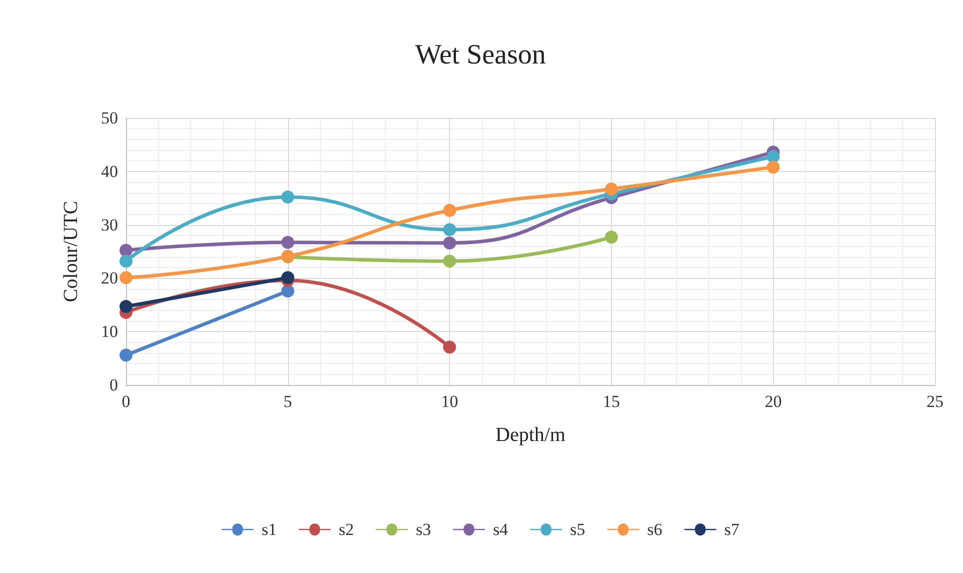 Image resolution: width=963 pixels, height=573 pixels. Describe the element at coordinates (71, 251) in the screenshot. I see `y-axis-title: Colour/UTC` at that location.